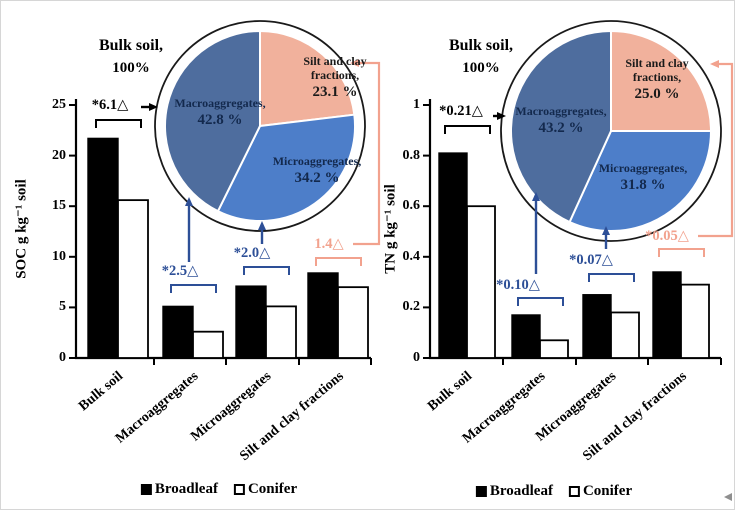  Describe the element at coordinates (411, 206) in the screenshot. I see `y-tick-label: 0.6` at that location.